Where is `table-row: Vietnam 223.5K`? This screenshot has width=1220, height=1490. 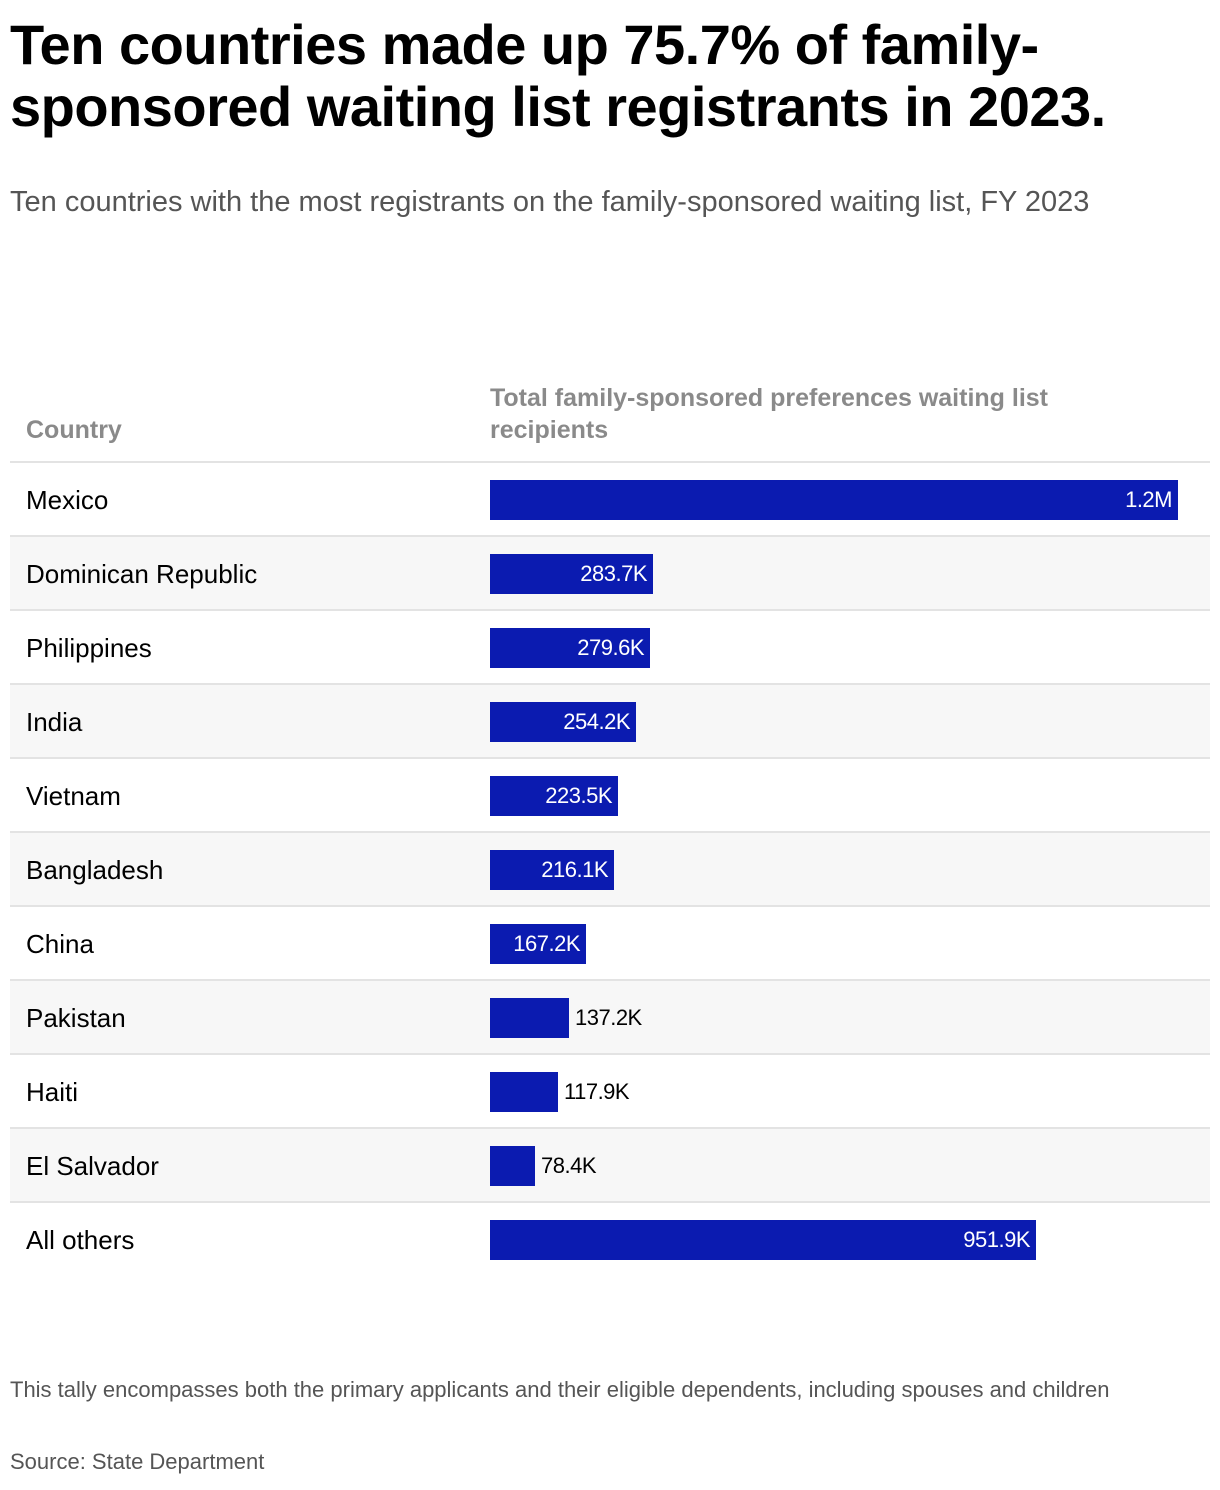
table-row: Vietnam 223.5K is located at coordinates (610, 796).